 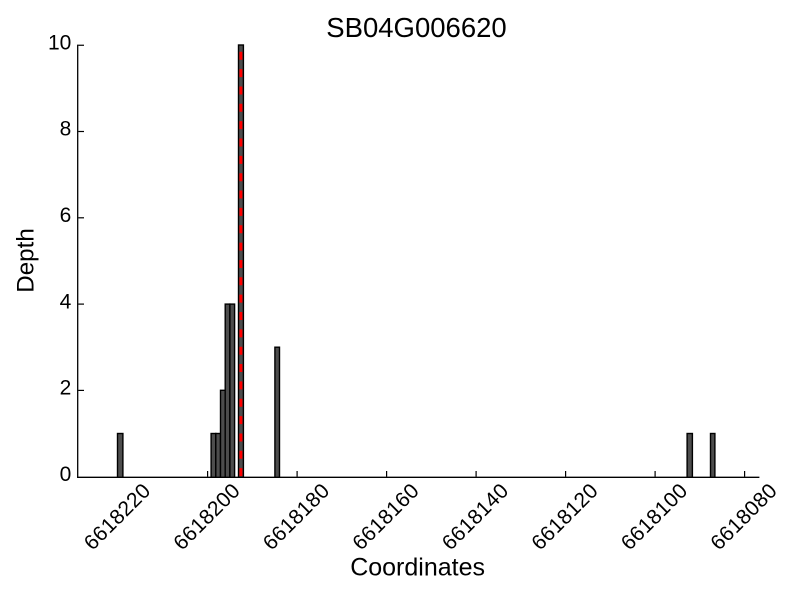 I want to click on svg-text: 8, so click(x=66, y=129).